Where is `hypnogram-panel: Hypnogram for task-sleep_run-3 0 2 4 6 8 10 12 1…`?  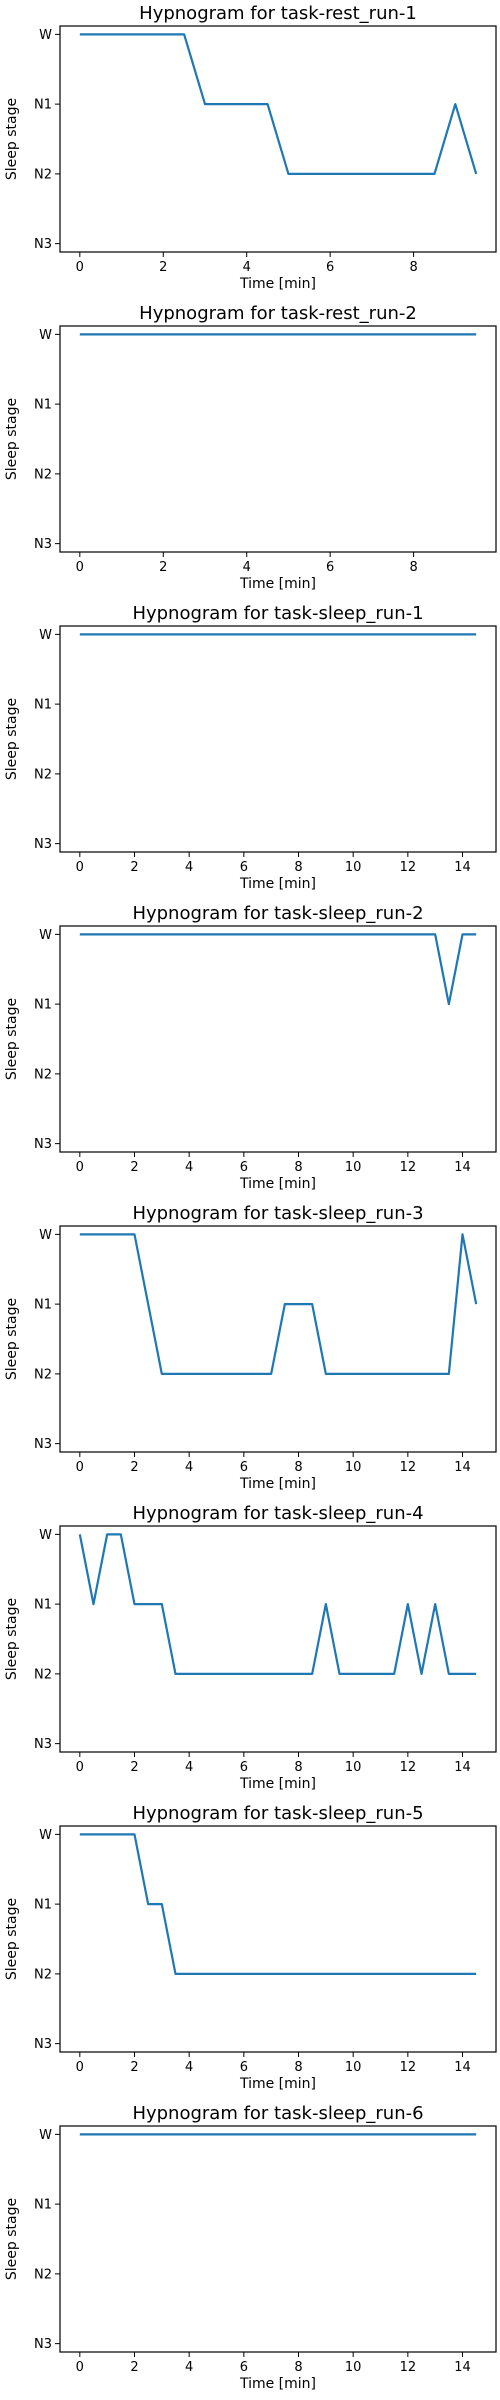 hypnogram-panel: Hypnogram for task-sleep_run-3 0 2 4 6 8 10 12 1… is located at coordinates (250, 1347).